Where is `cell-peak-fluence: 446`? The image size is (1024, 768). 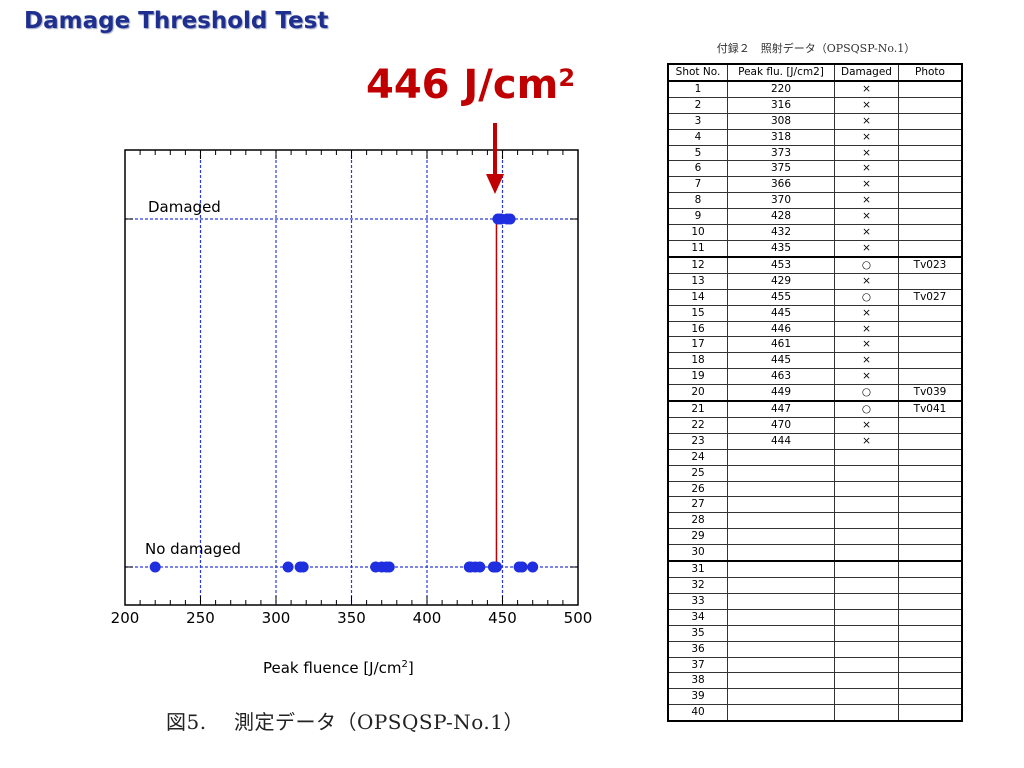 cell-peak-fluence: 446 is located at coordinates (781, 329).